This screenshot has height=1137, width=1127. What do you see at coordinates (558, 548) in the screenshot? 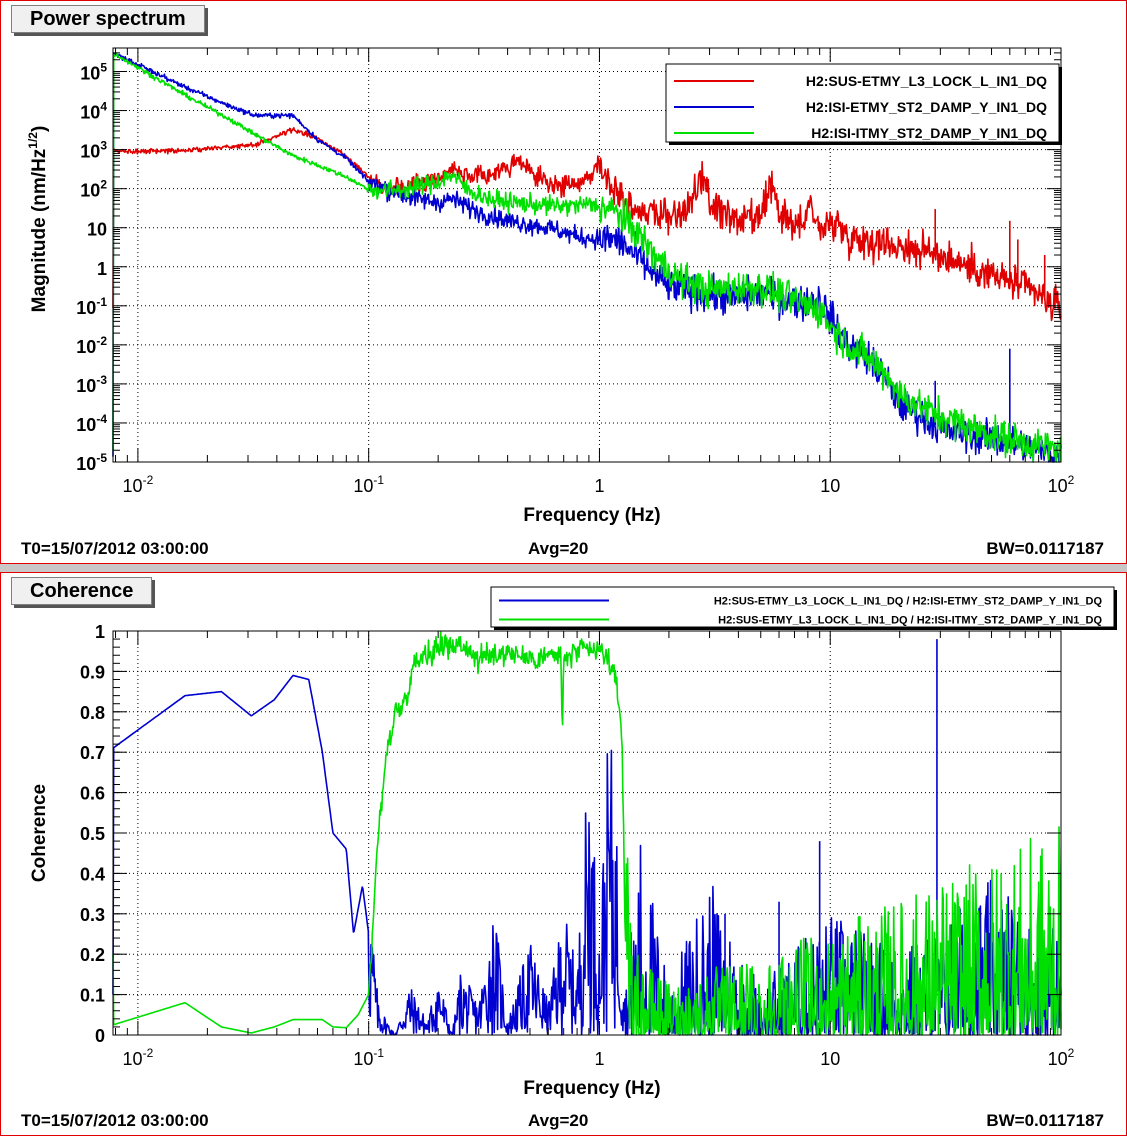
I see `power-footer-avg: Avg=20` at bounding box center [558, 548].